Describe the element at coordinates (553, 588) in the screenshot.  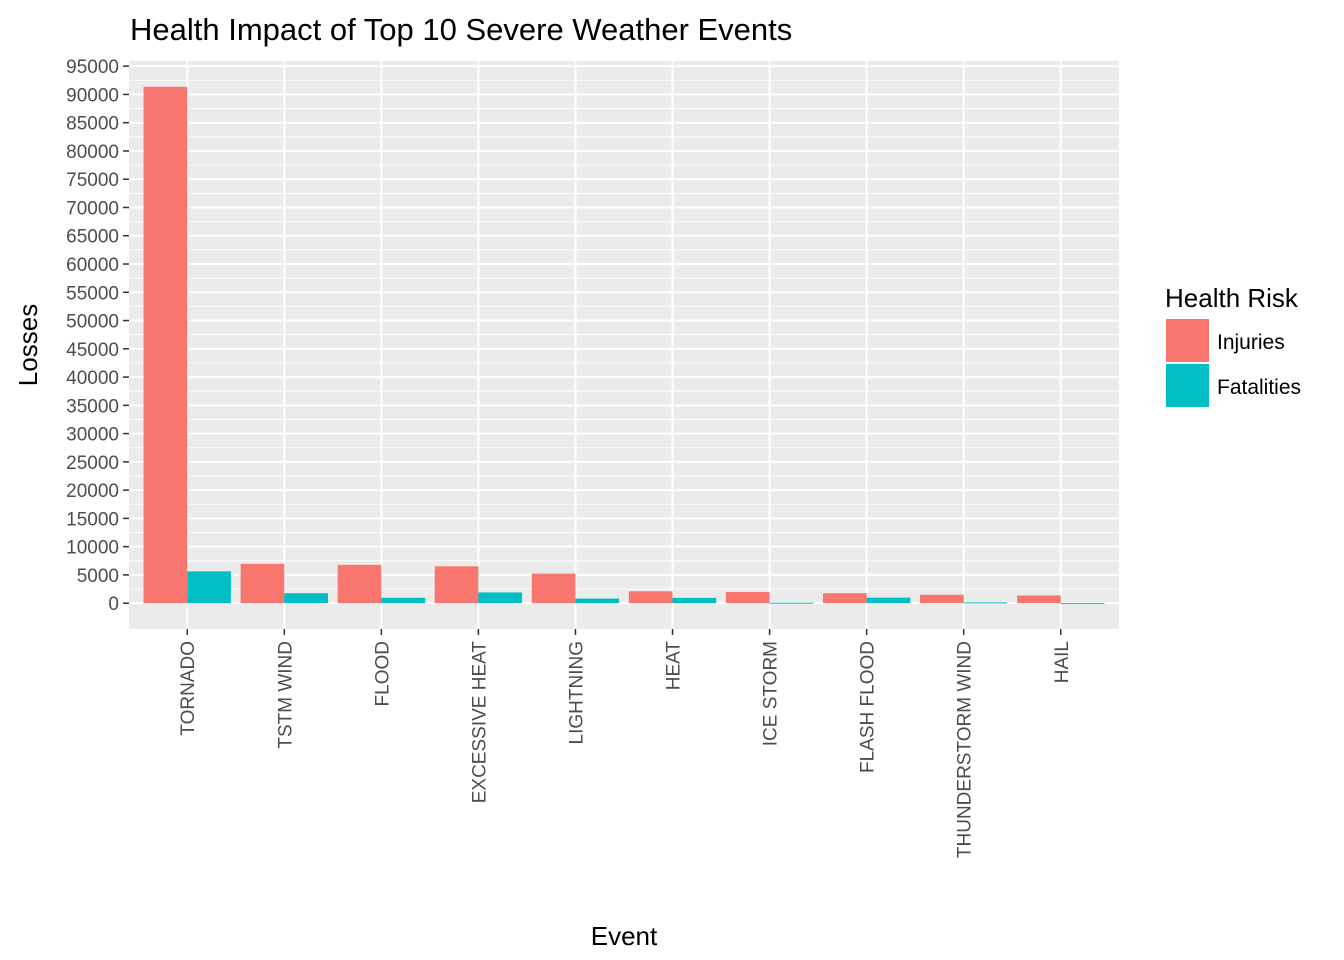
I see `bar-injuries-lightning` at that location.